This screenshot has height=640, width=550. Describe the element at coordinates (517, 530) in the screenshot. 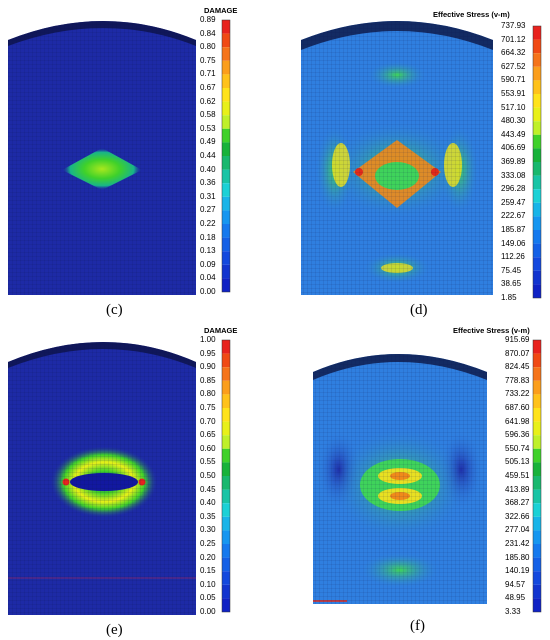

I see `legend-tick-label: 277.04` at that location.